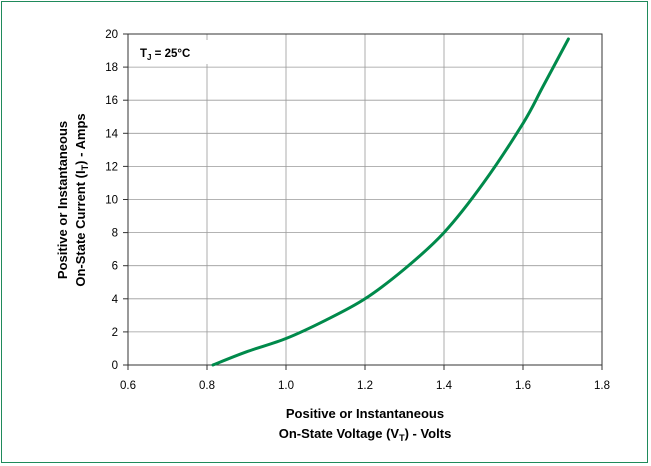  I want to click on y-tick-label: 0, so click(115, 366).